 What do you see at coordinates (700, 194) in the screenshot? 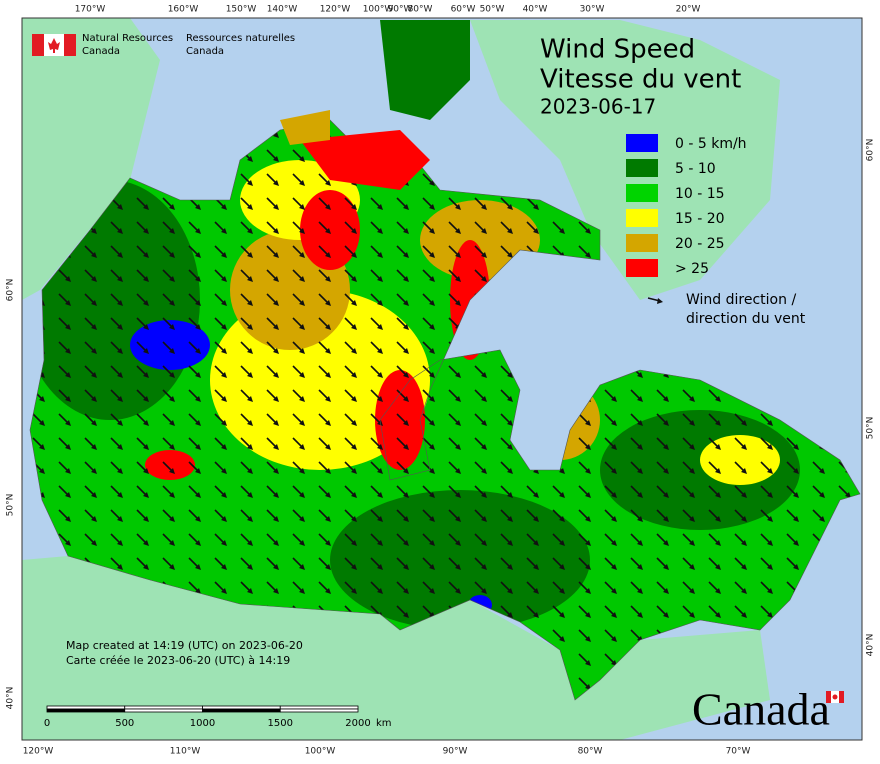
I see `legend-label: 10 - 15` at bounding box center [700, 194].